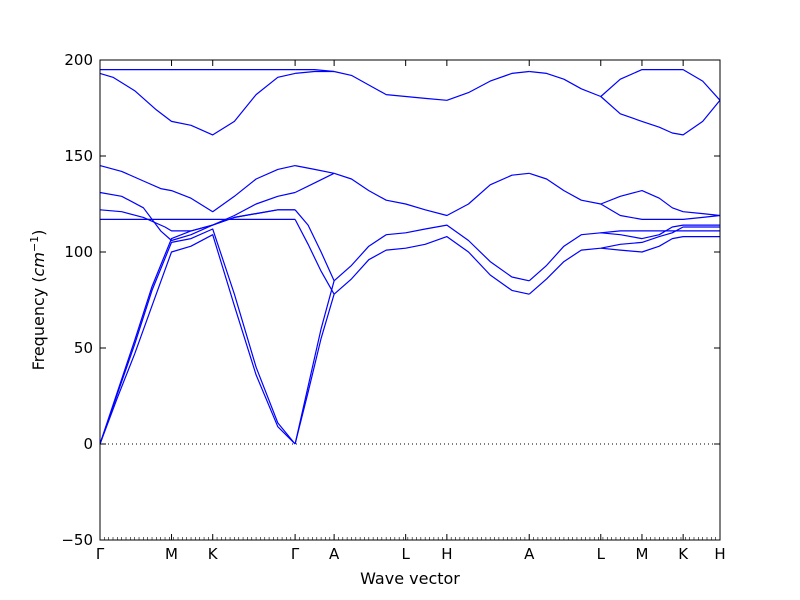 The height and width of the screenshot is (600, 800). Describe the element at coordinates (719, 554) in the screenshot. I see `kpoint-label-11: H` at that location.